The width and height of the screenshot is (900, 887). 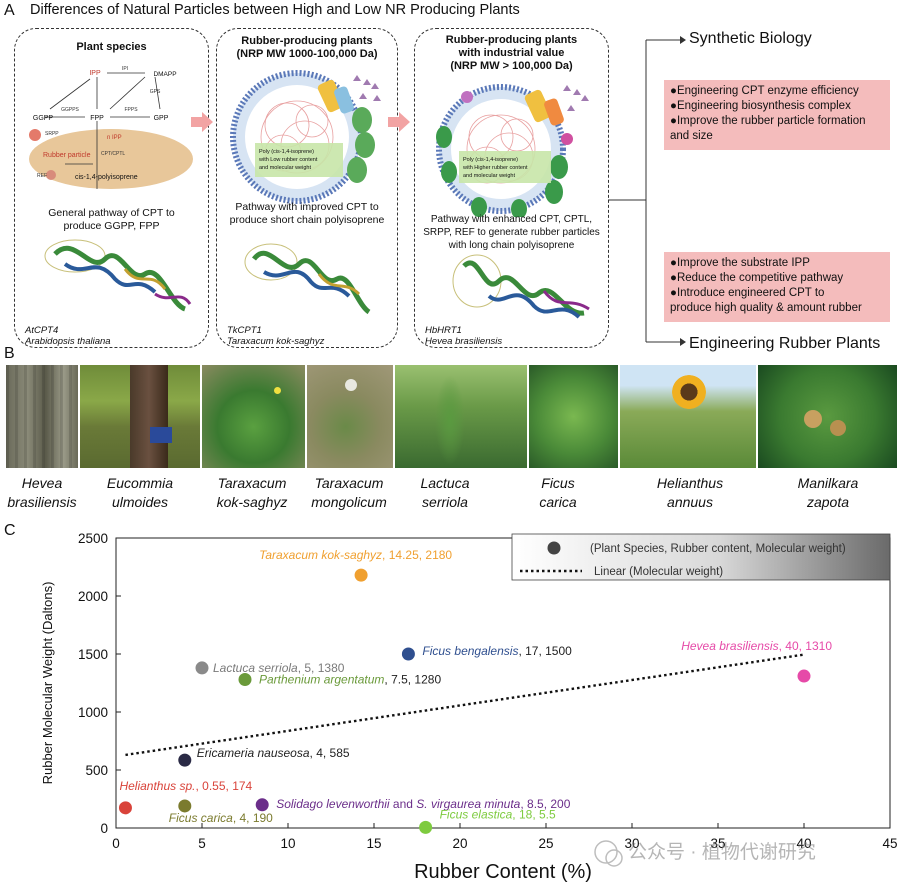 I want to click on species-label-ficus-carica: Ficus carica, so click(x=558, y=493).